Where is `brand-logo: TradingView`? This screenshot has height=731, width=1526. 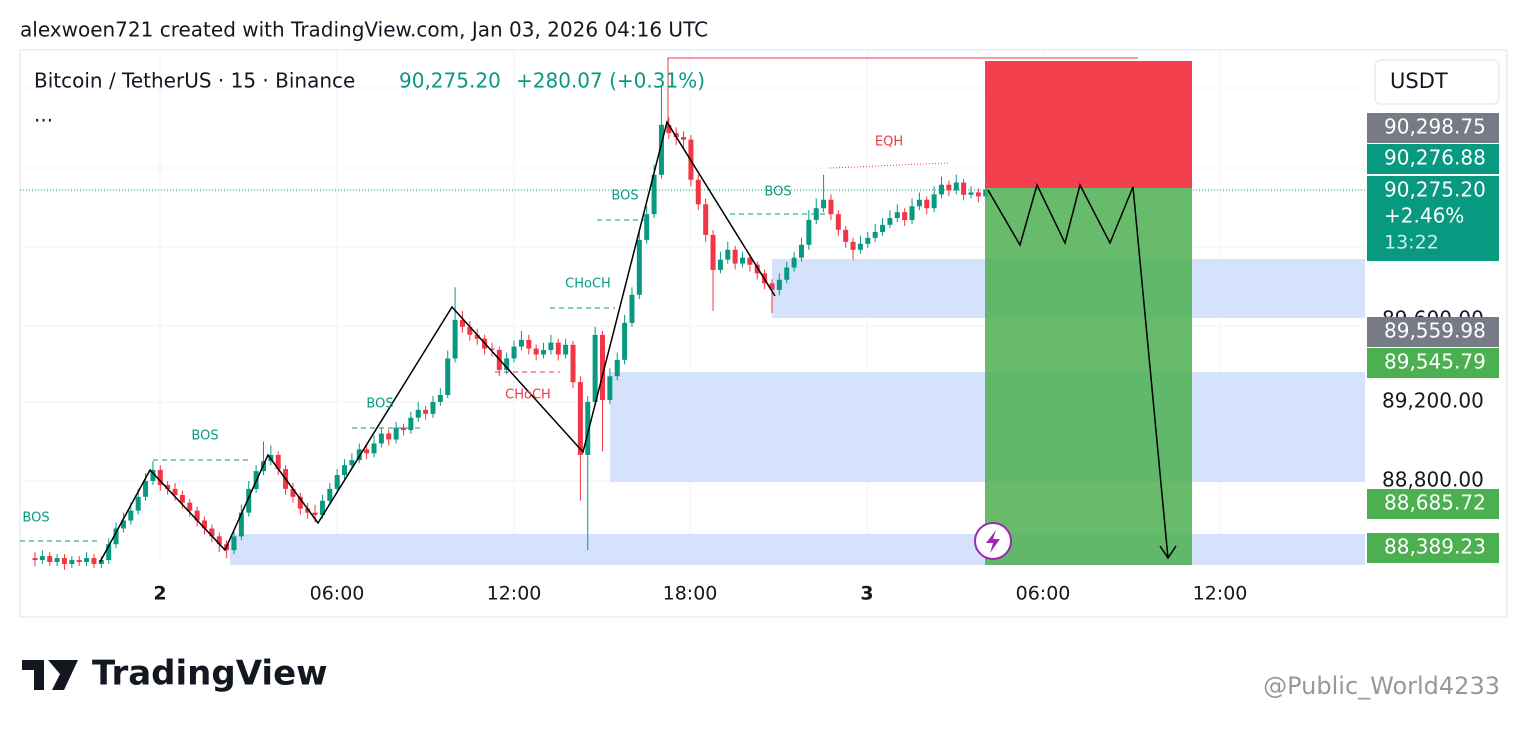 brand-logo: TradingView is located at coordinates (175, 674).